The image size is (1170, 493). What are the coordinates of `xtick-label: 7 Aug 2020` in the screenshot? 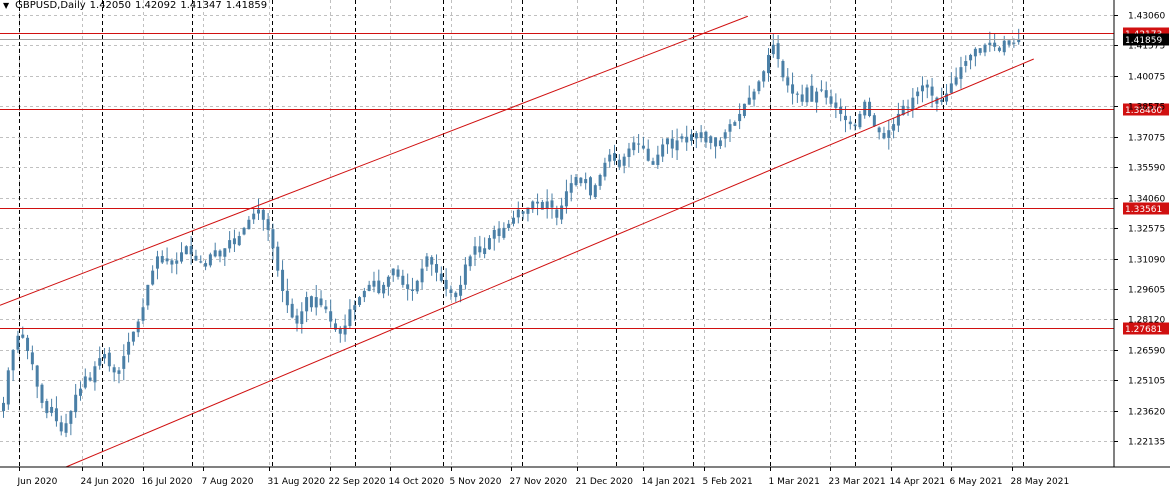 It's located at (228, 482).